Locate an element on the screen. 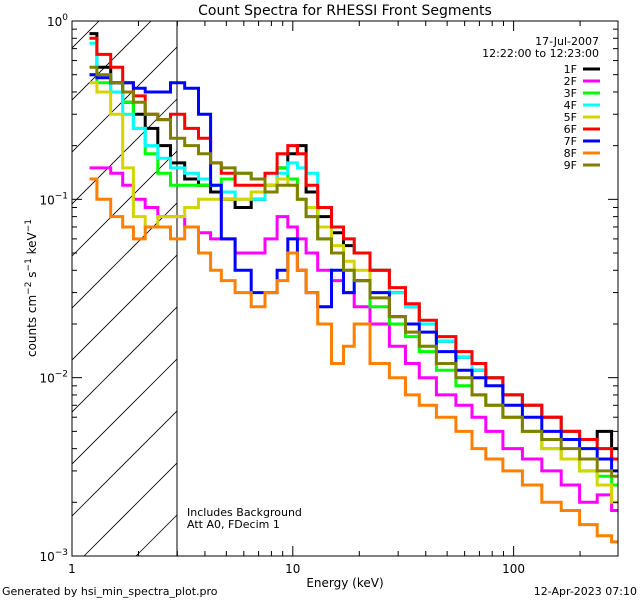  y-tick-label: 10⁻² is located at coordinates (53, 378).